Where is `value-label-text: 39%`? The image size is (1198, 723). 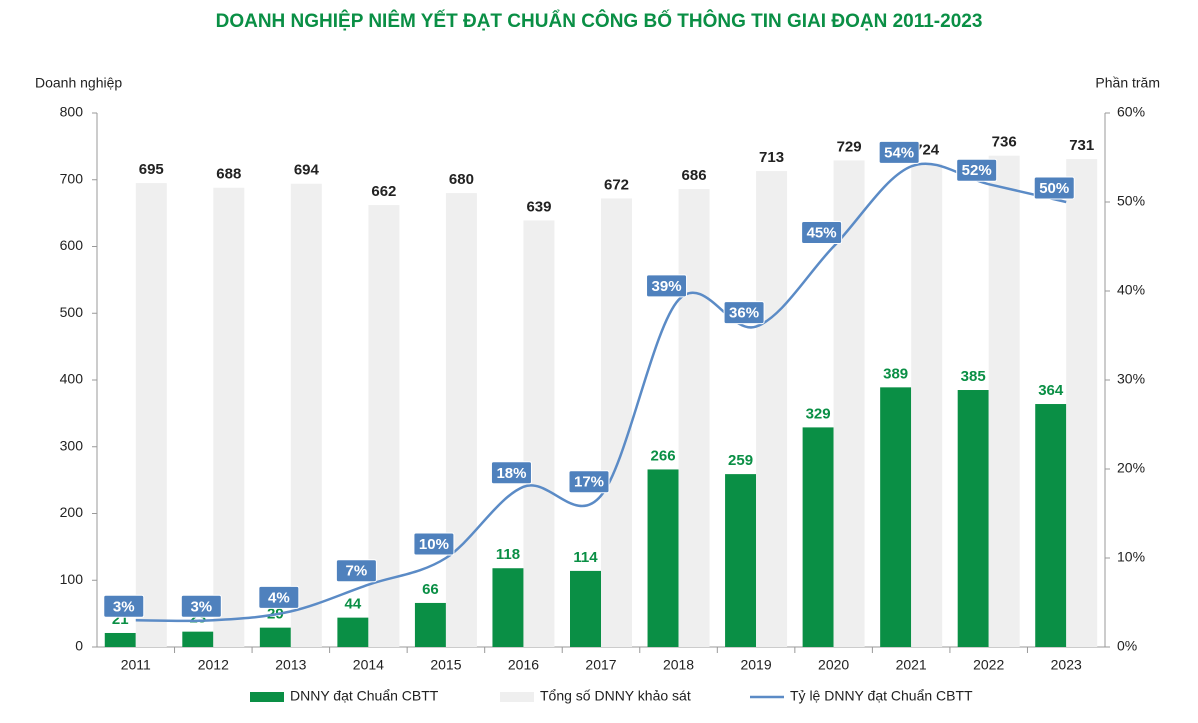 value-label-text: 39% is located at coordinates (667, 286).